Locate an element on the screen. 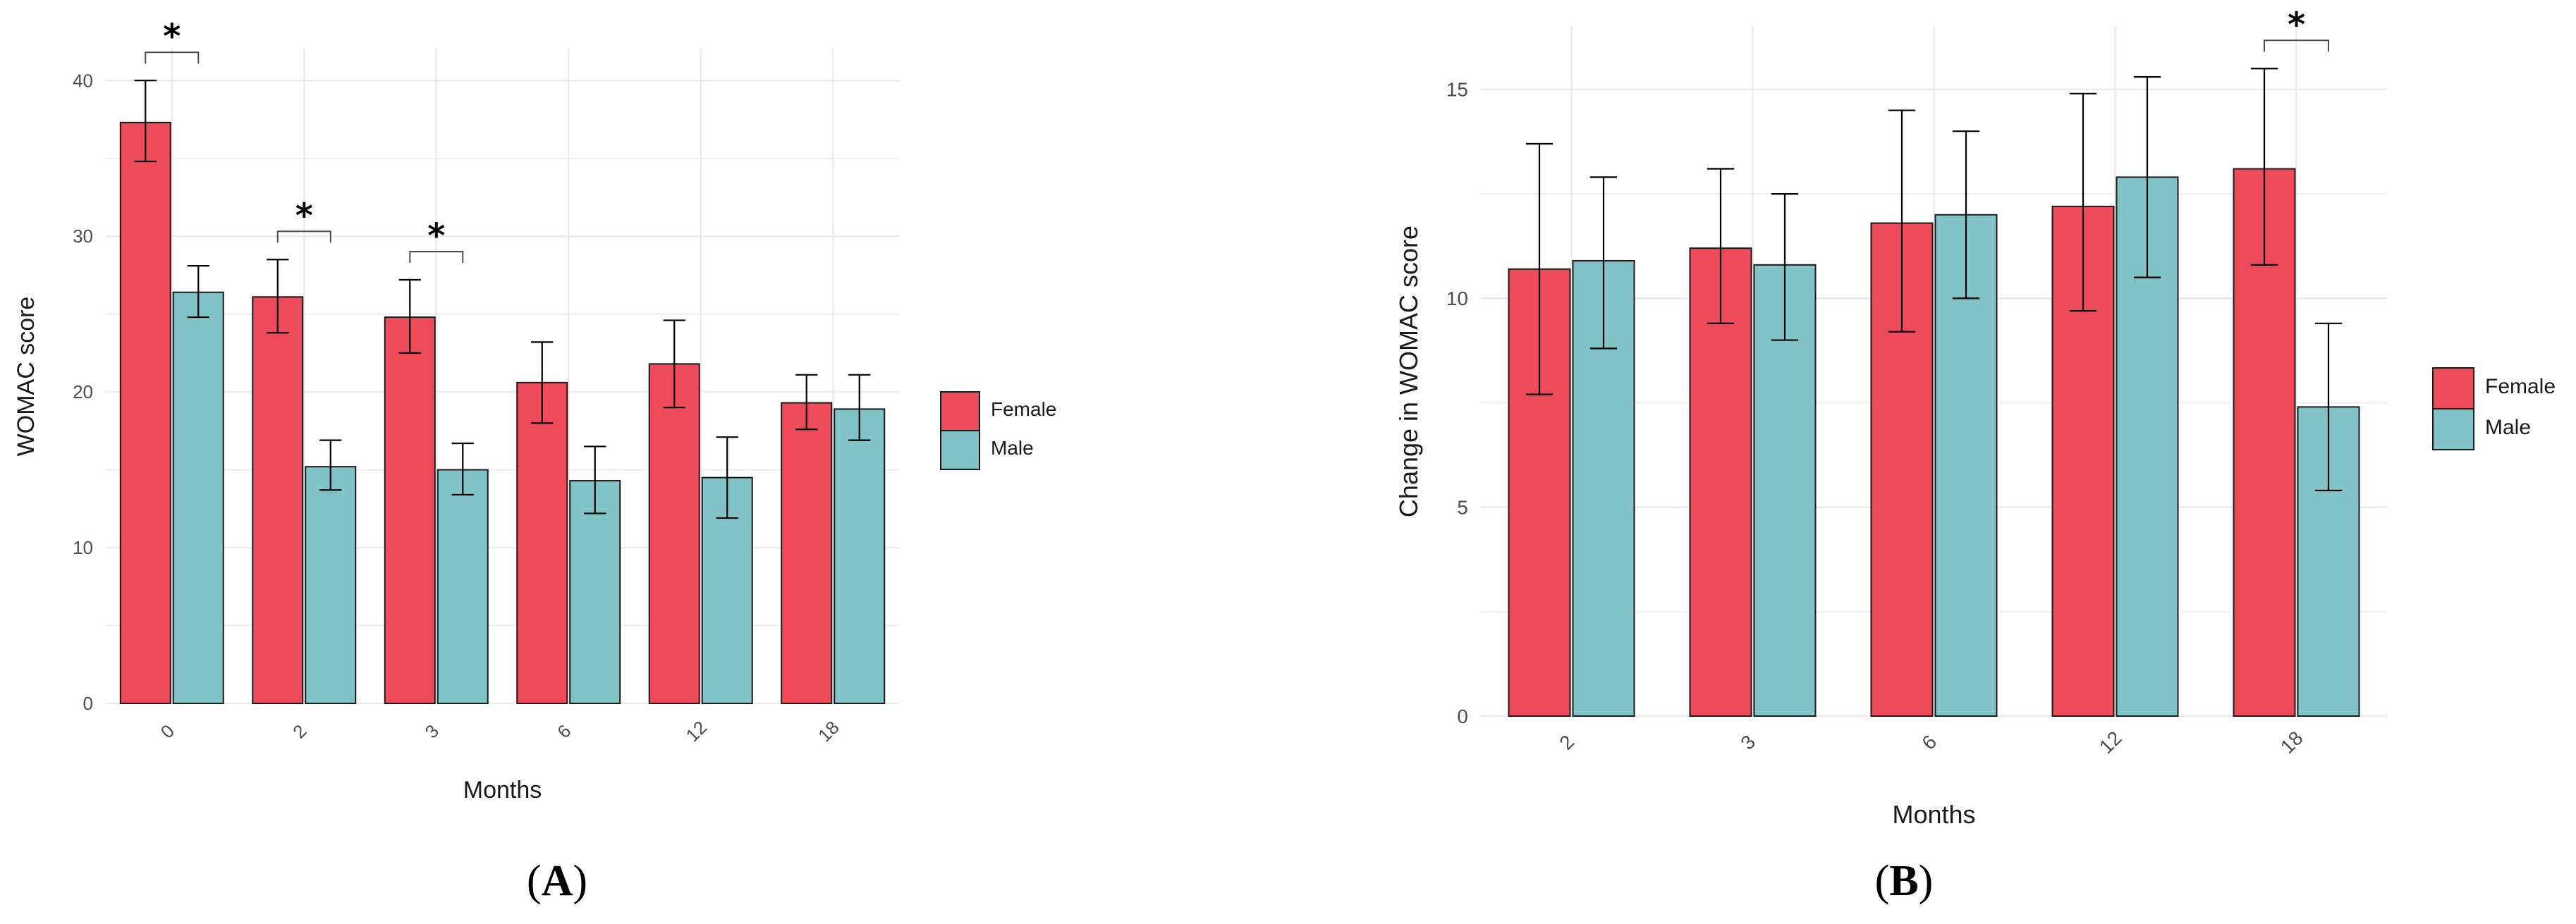 The image size is (2576, 924). panel-label-letter: B is located at coordinates (1904, 881).